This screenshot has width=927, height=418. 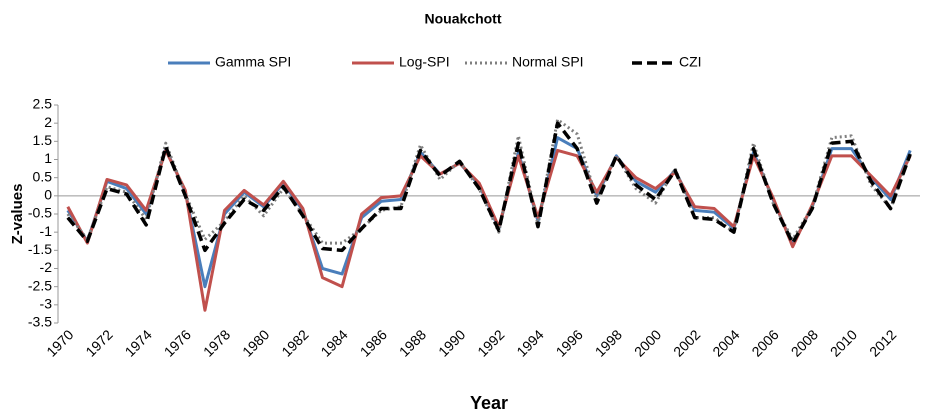 I want to click on legend-label: CZI, so click(x=690, y=62).